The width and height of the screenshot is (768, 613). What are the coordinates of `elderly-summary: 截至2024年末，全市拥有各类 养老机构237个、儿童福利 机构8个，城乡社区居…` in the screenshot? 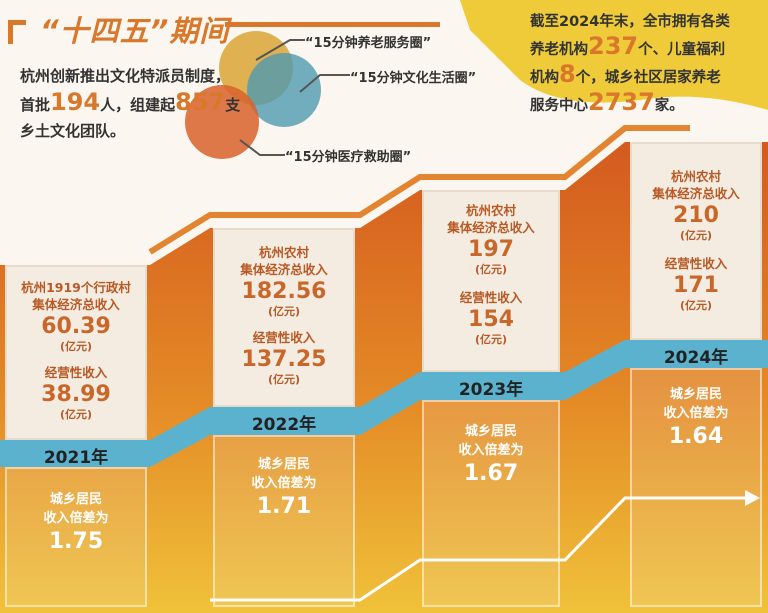 It's located at (630, 65).